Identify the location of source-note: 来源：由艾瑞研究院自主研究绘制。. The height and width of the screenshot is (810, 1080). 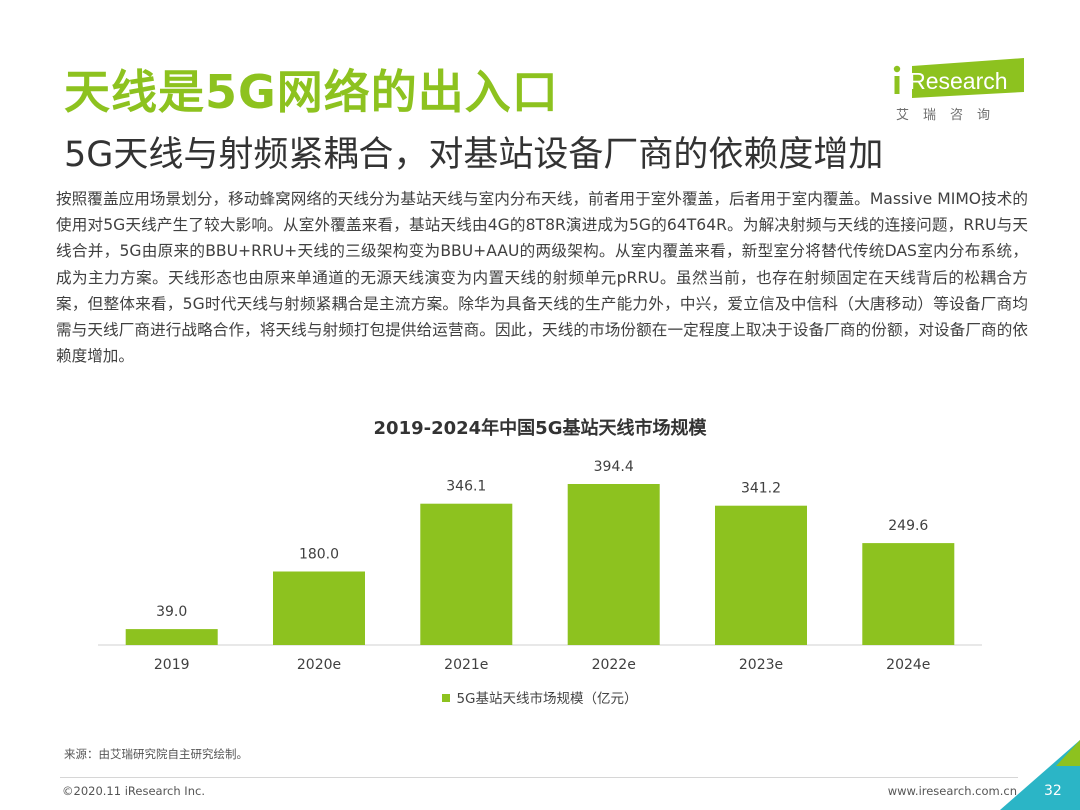
(156, 754).